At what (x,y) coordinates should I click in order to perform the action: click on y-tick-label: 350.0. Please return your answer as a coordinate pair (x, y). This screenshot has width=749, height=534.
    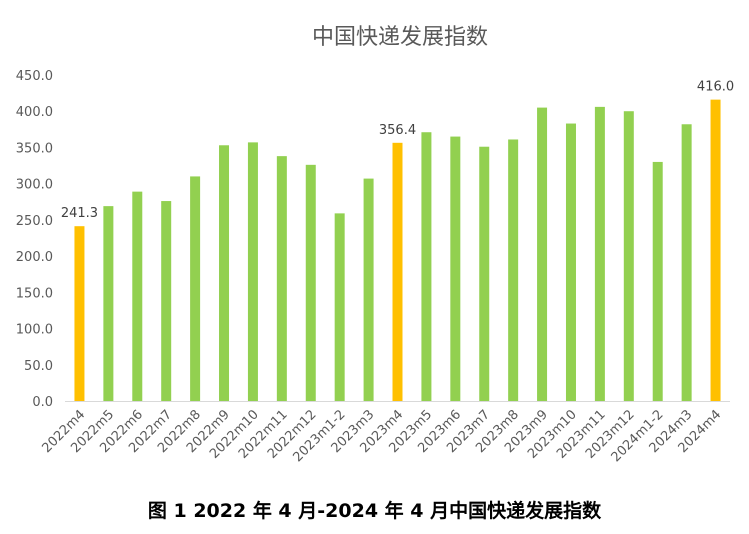
    Looking at the image, I should click on (34, 148).